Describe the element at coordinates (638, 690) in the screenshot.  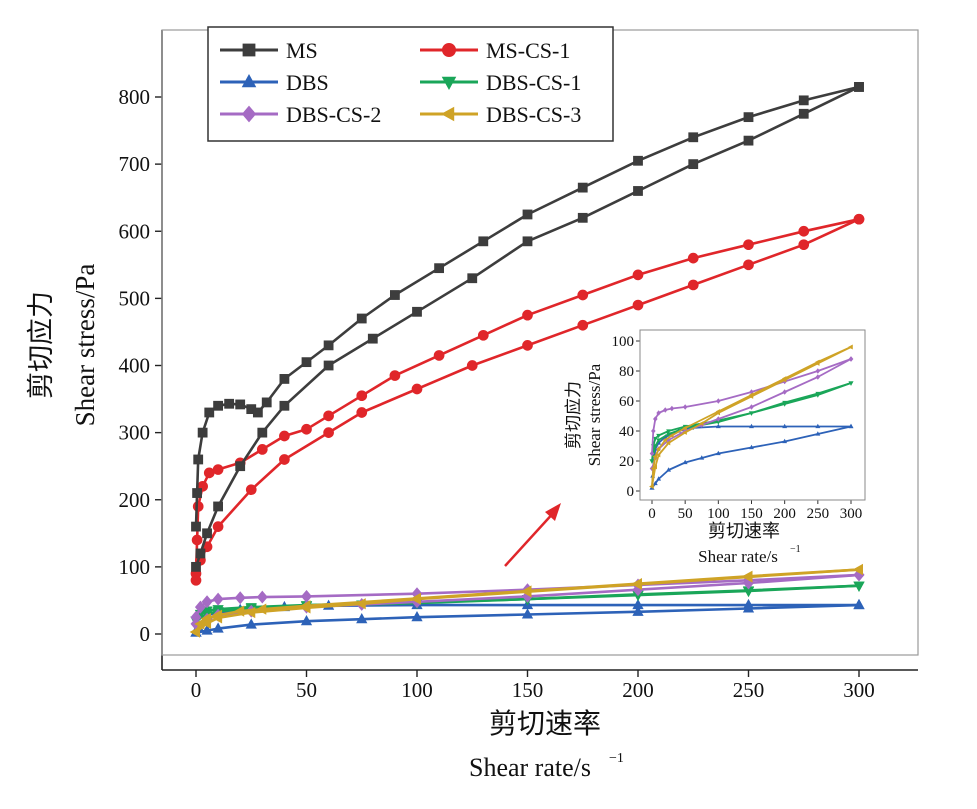
I see `main-x-tick-label: 200` at that location.